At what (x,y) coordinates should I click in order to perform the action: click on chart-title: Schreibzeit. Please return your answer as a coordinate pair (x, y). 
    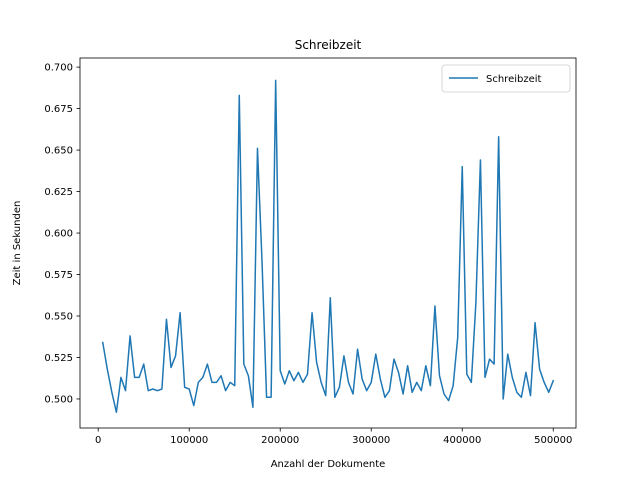
    Looking at the image, I should click on (328, 45).